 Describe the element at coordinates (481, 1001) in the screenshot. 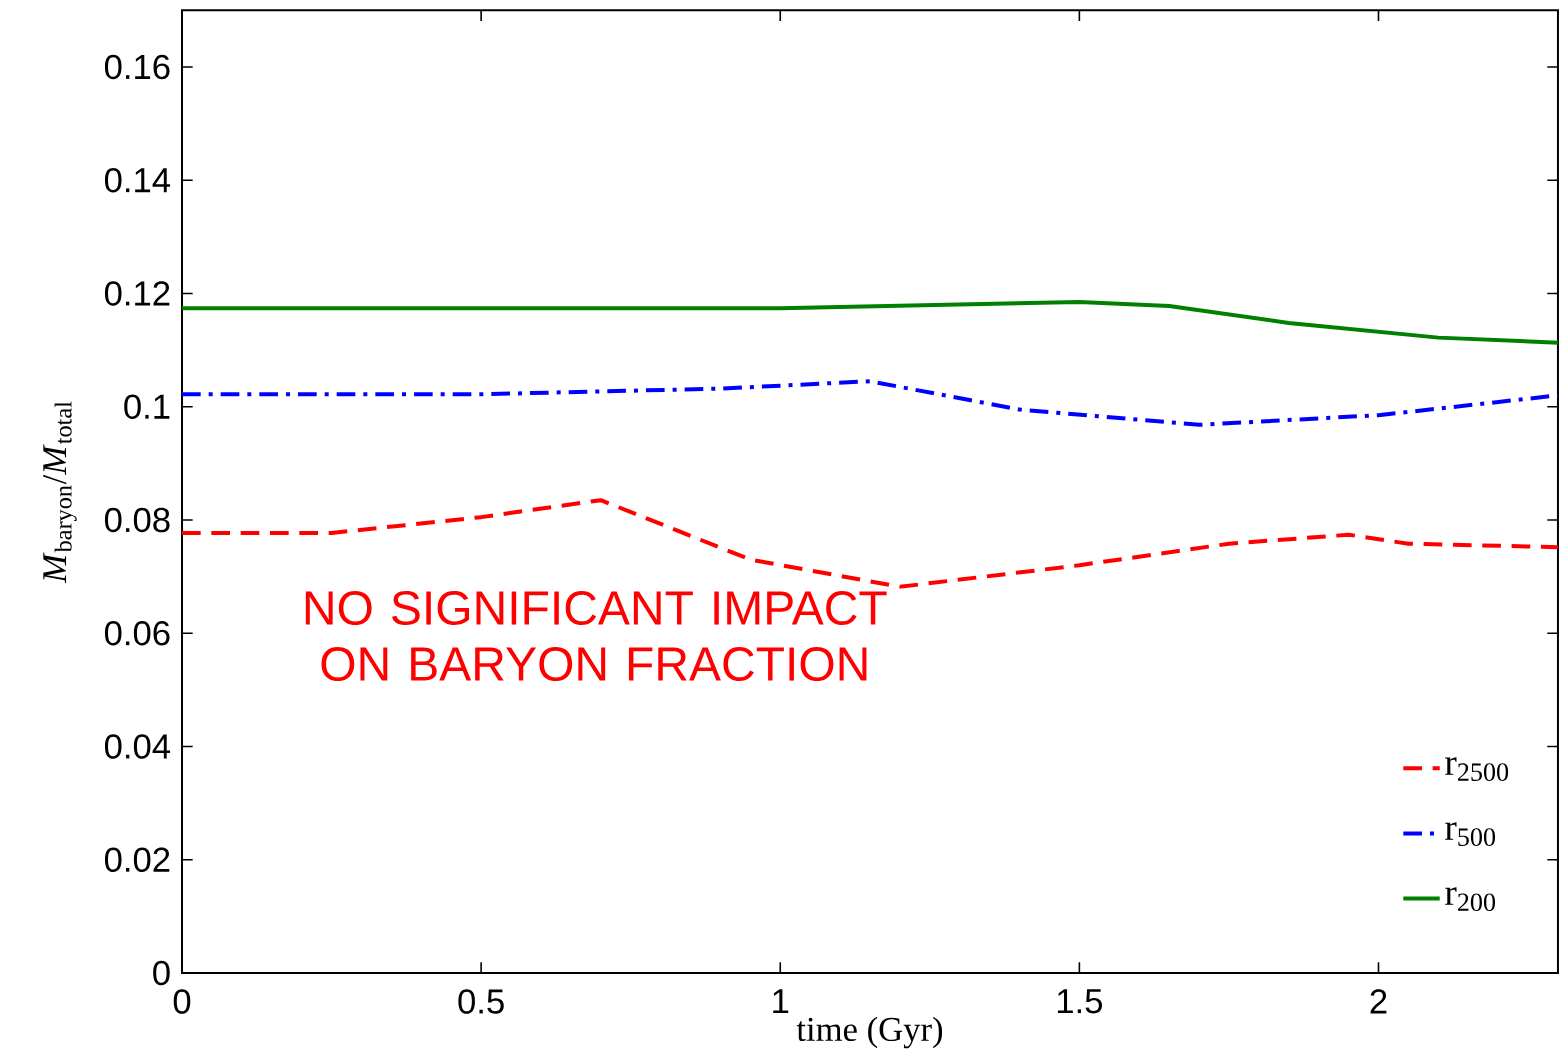

I see `x-tick-label: 0.5` at that location.